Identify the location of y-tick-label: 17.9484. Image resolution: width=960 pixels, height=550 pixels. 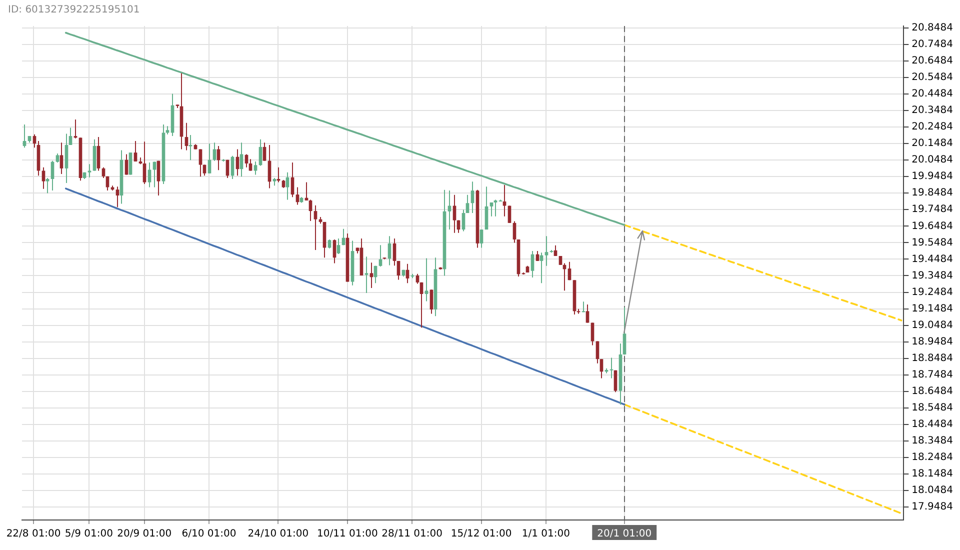
(933, 507).